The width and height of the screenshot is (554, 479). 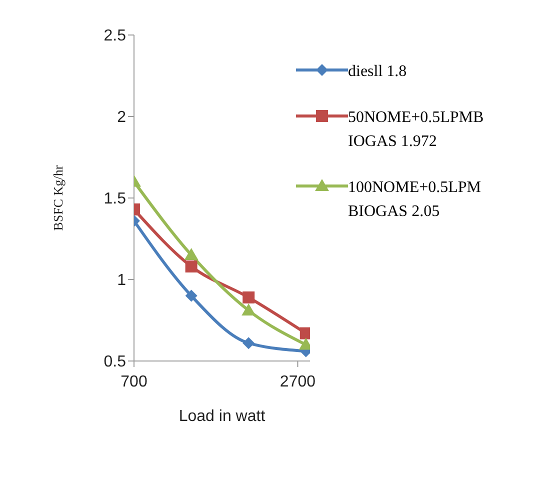 I want to click on x-axis-title: Load in watt, so click(x=222, y=416).